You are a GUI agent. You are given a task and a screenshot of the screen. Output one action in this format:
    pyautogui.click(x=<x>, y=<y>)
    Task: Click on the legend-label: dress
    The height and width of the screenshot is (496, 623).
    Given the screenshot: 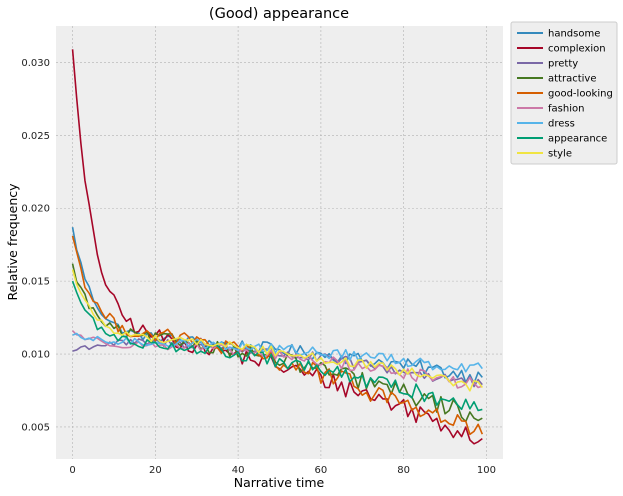 What is the action you would take?
    pyautogui.click(x=561, y=124)
    